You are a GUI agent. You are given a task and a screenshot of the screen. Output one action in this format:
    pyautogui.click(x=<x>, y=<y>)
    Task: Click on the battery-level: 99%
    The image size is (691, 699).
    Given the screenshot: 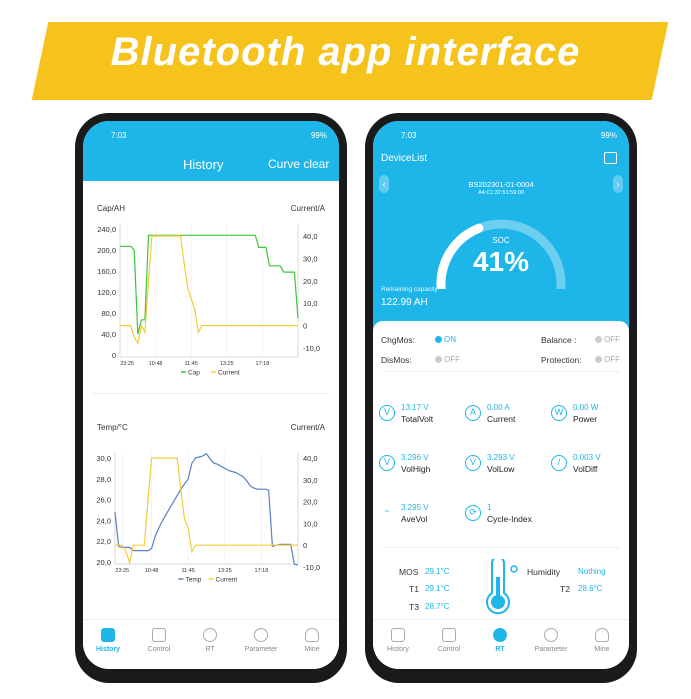 What is the action you would take?
    pyautogui.click(x=608, y=135)
    